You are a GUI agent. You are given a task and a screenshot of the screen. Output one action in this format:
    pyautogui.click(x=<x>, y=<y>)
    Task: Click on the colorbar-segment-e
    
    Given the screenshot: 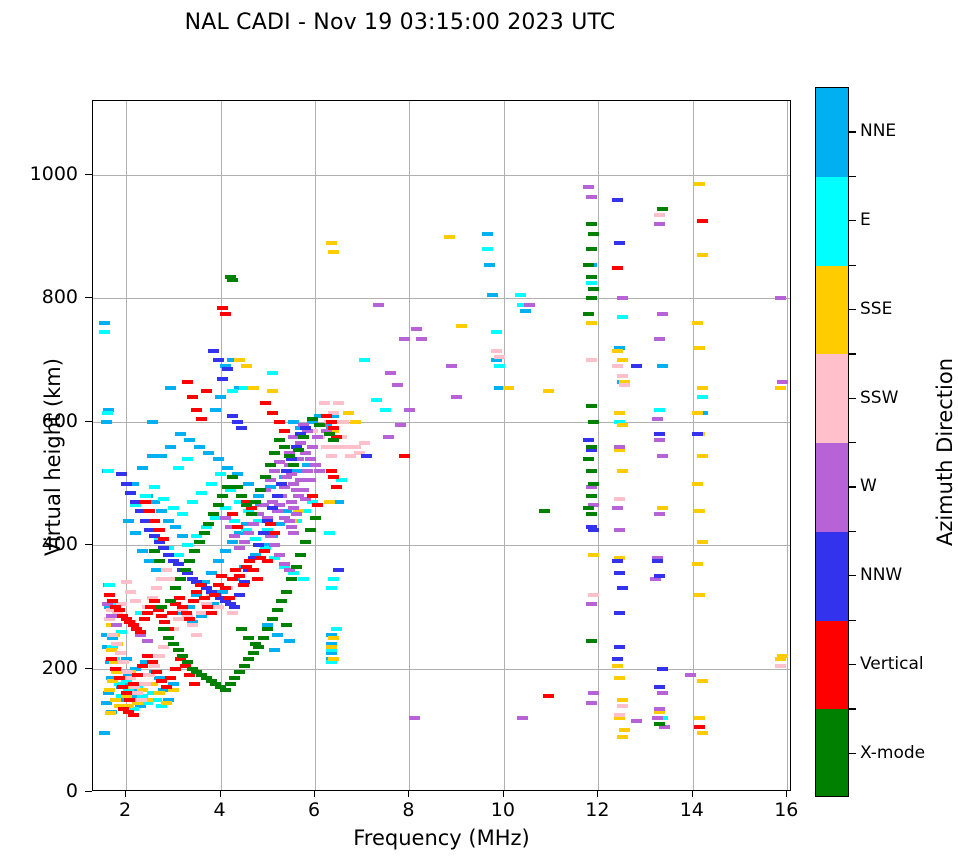 What is the action you would take?
    pyautogui.click(x=832, y=221)
    